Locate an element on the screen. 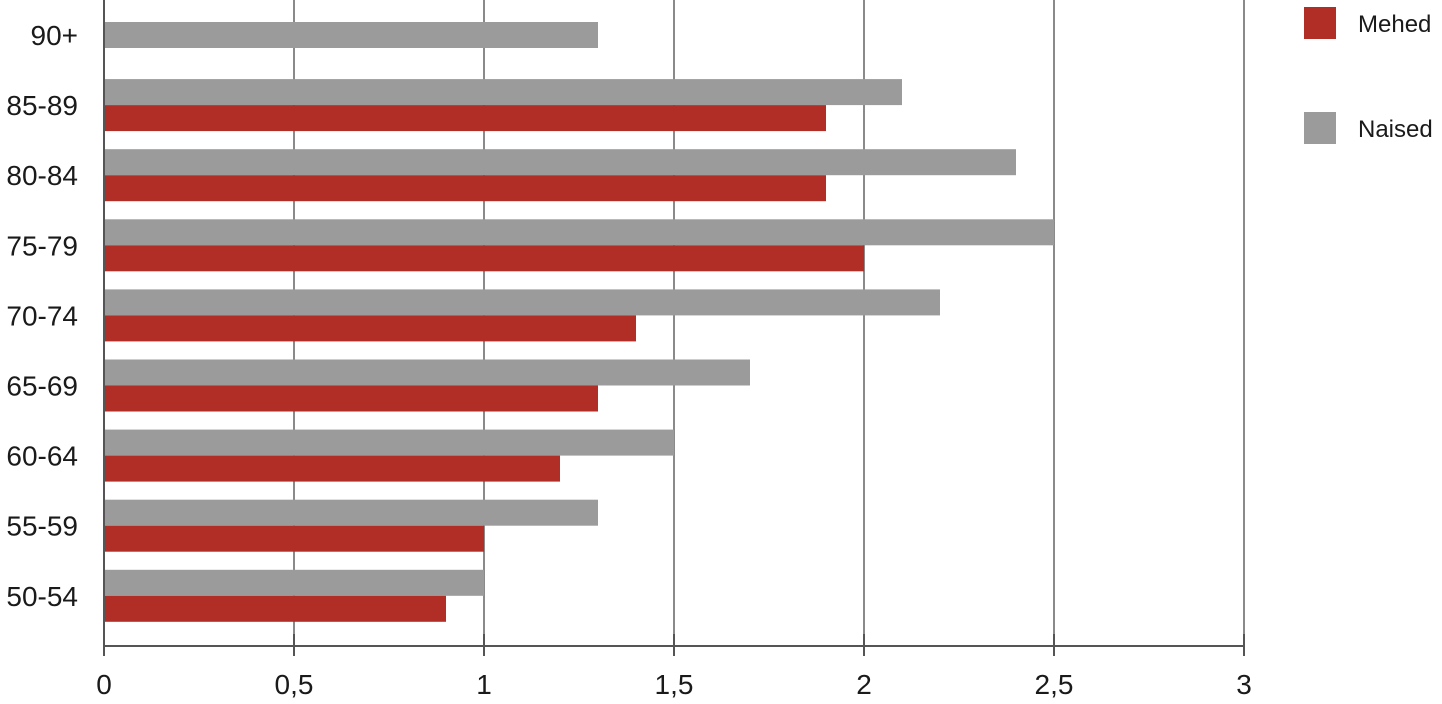  category-label: 70-74 is located at coordinates (42, 315).